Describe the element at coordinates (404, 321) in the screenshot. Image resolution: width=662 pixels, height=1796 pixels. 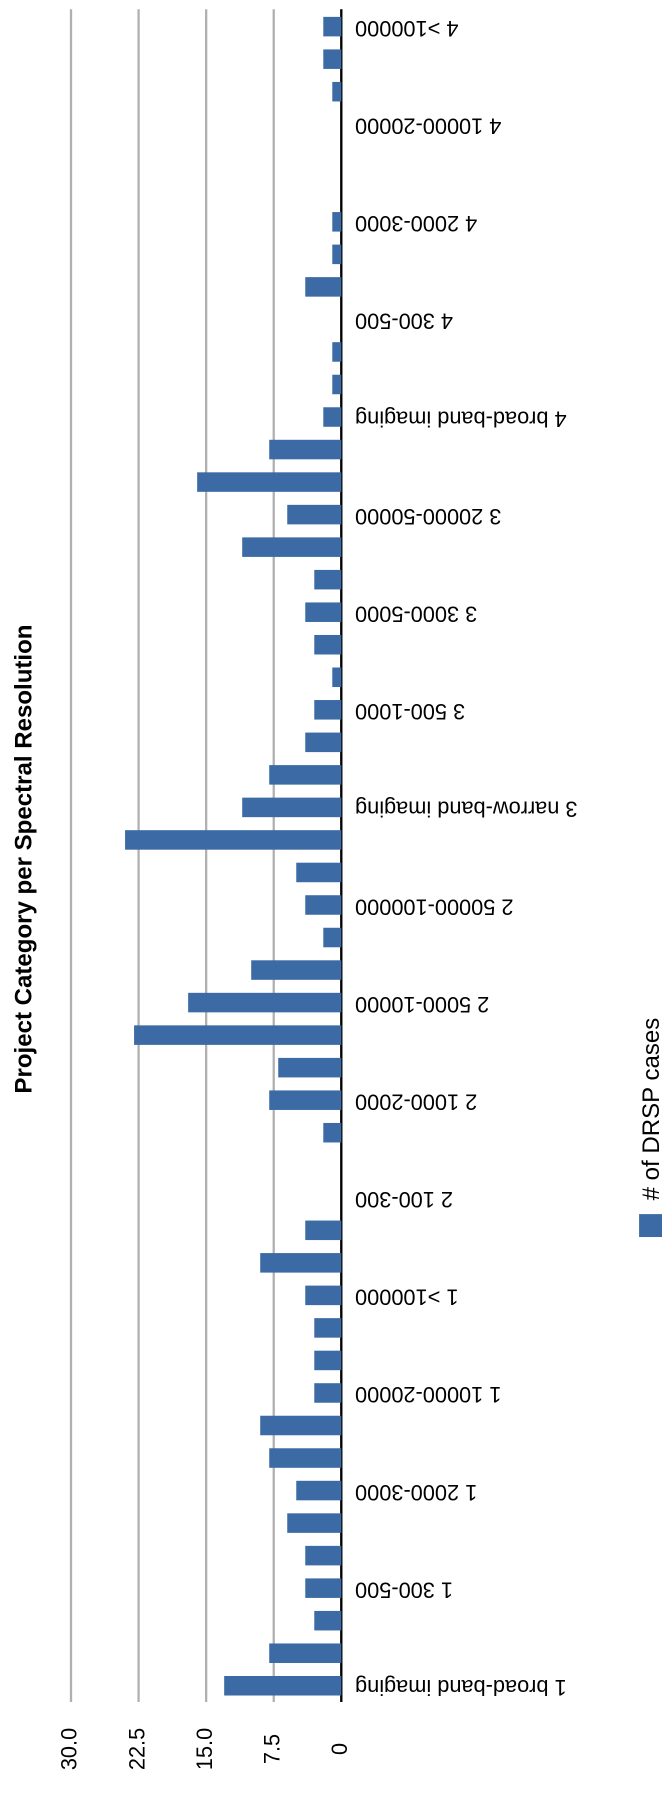
I see `x-tick-label: 4 300-500` at that location.